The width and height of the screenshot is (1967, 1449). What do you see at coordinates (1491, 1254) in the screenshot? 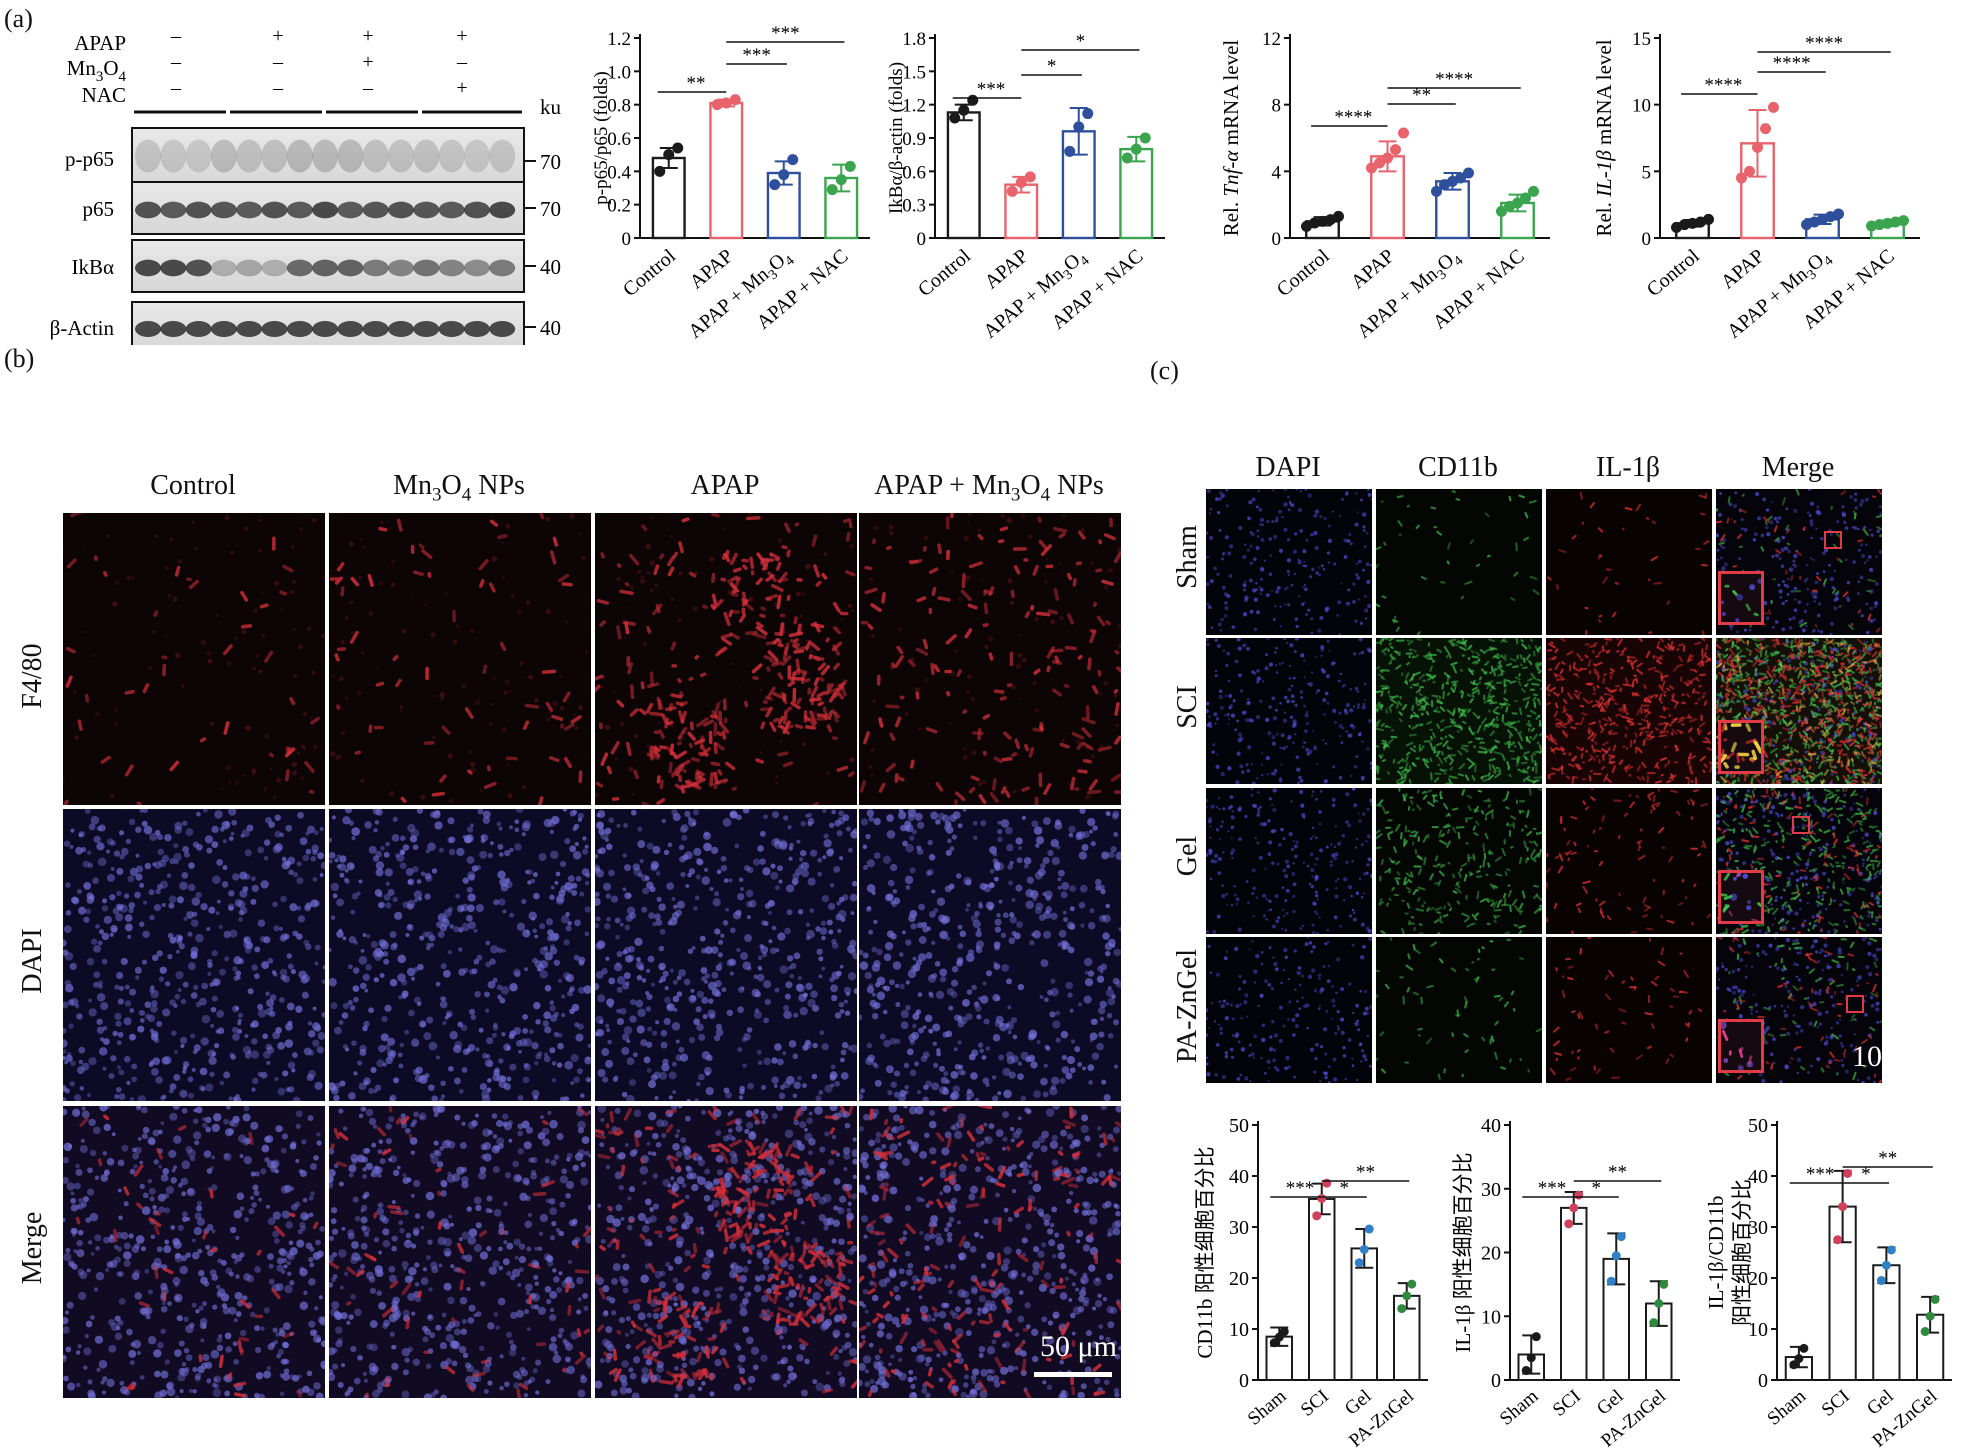
I see `y-tick-label: 20` at bounding box center [1491, 1254].